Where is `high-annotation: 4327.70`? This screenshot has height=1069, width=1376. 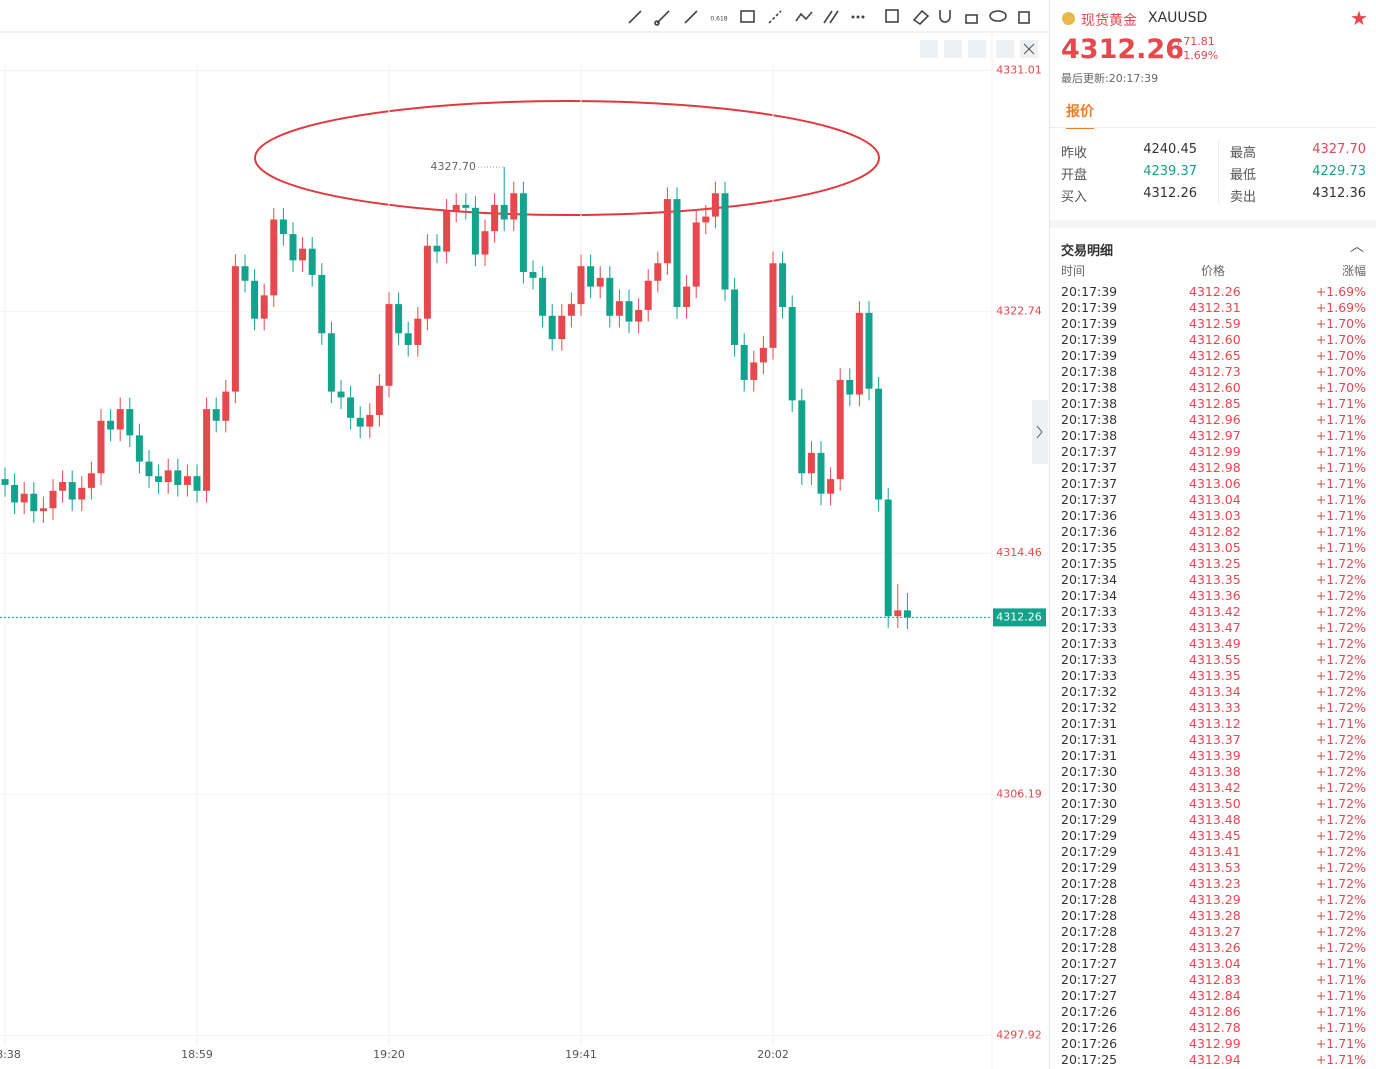
high-annotation: 4327.70 is located at coordinates (454, 166).